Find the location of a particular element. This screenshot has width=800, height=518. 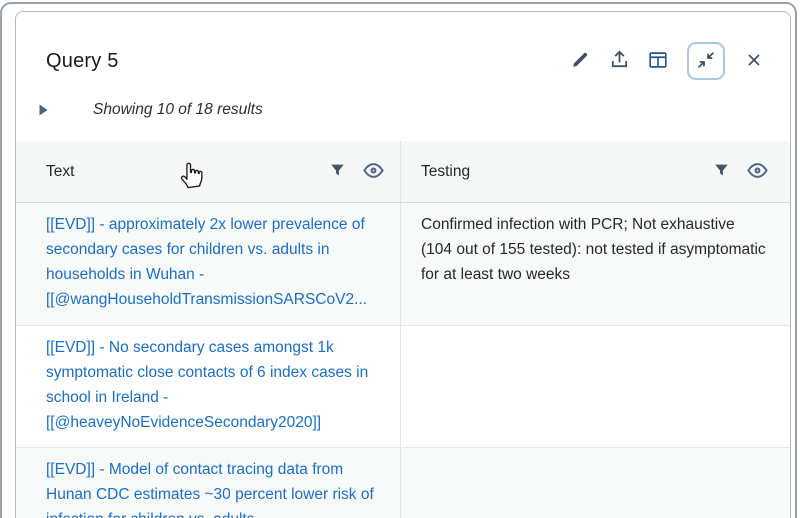

column-label: Testing is located at coordinates (446, 171).